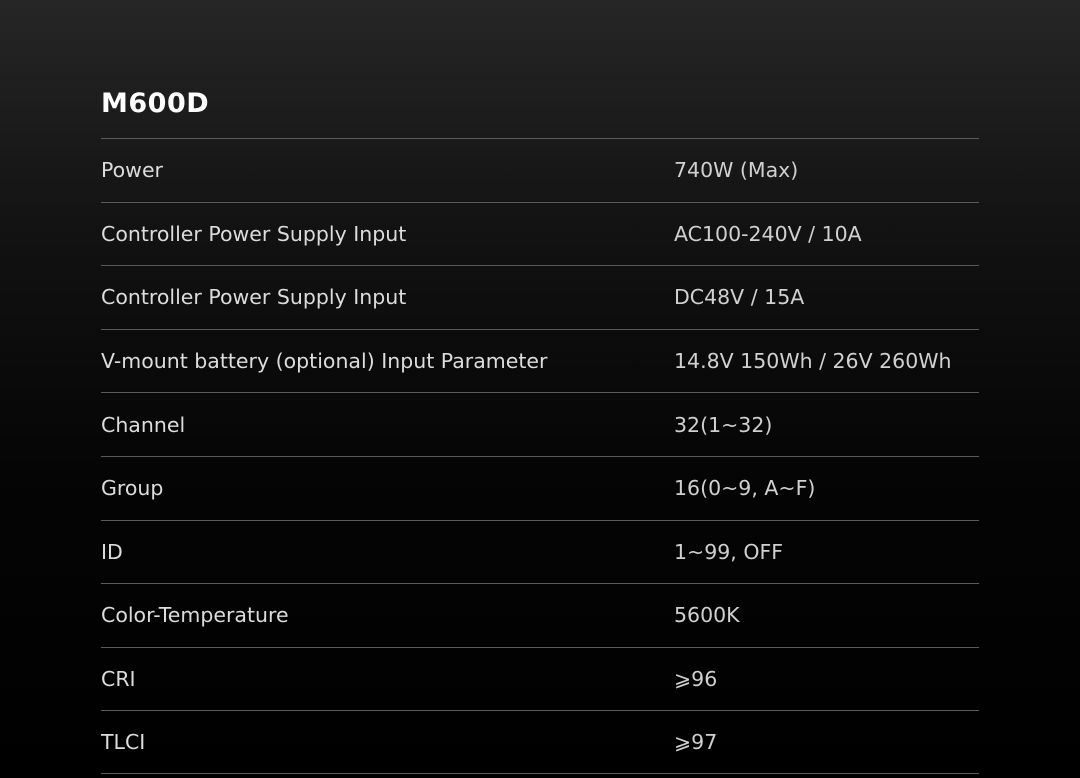  What do you see at coordinates (123, 742) in the screenshot?
I see `spec-label: TLCI` at bounding box center [123, 742].